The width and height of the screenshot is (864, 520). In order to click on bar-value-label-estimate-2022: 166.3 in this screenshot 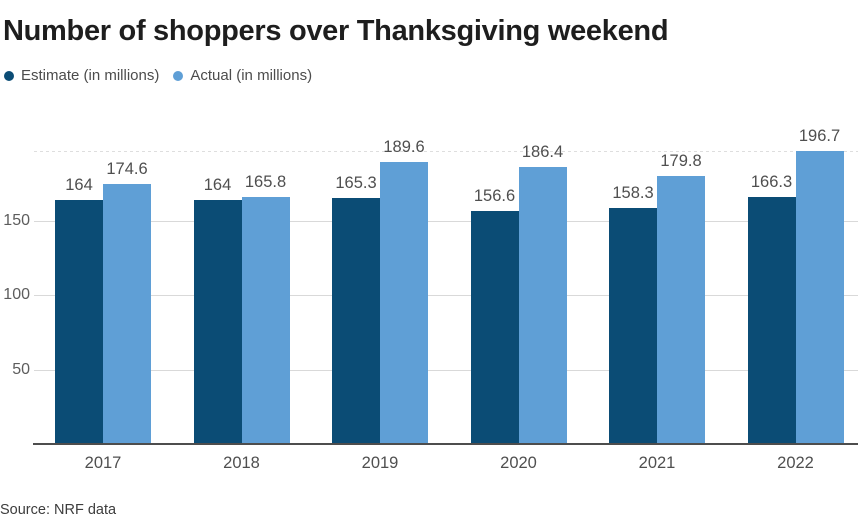, I will do `click(771, 181)`.